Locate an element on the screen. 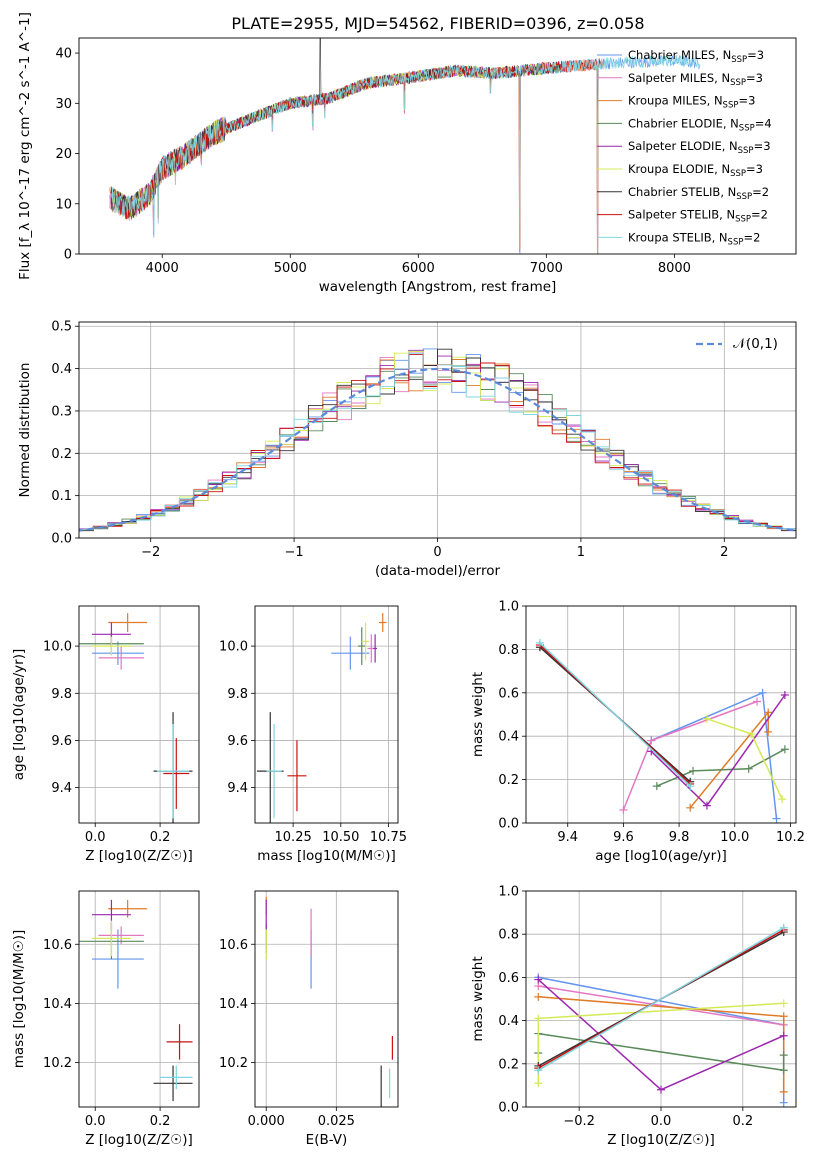  x-tick-label: −2 is located at coordinates (150, 552).